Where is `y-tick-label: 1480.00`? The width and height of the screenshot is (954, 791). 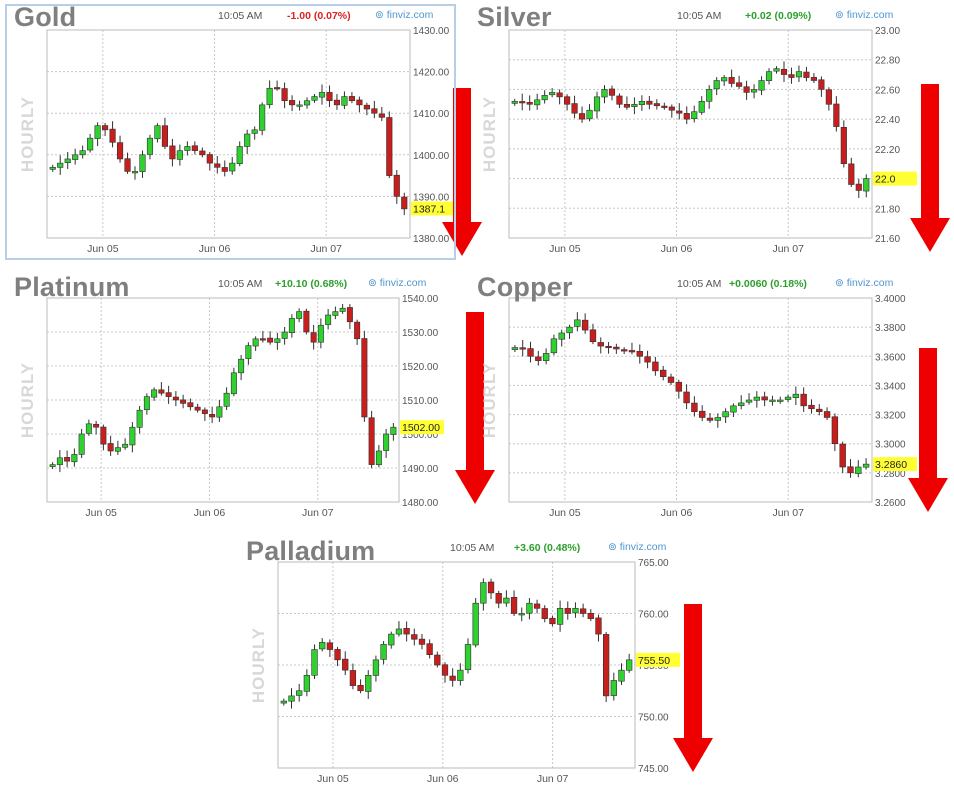 y-tick-label: 1480.00 is located at coordinates (420, 503).